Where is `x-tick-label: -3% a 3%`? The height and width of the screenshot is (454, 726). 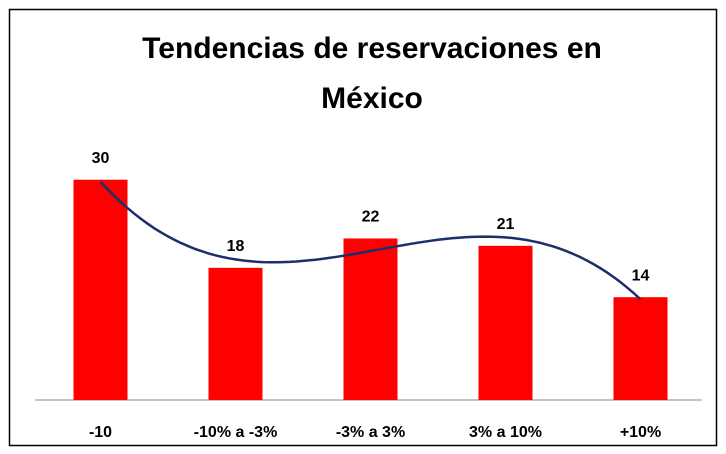 x-tick-label: -3% a 3% is located at coordinates (370, 432).